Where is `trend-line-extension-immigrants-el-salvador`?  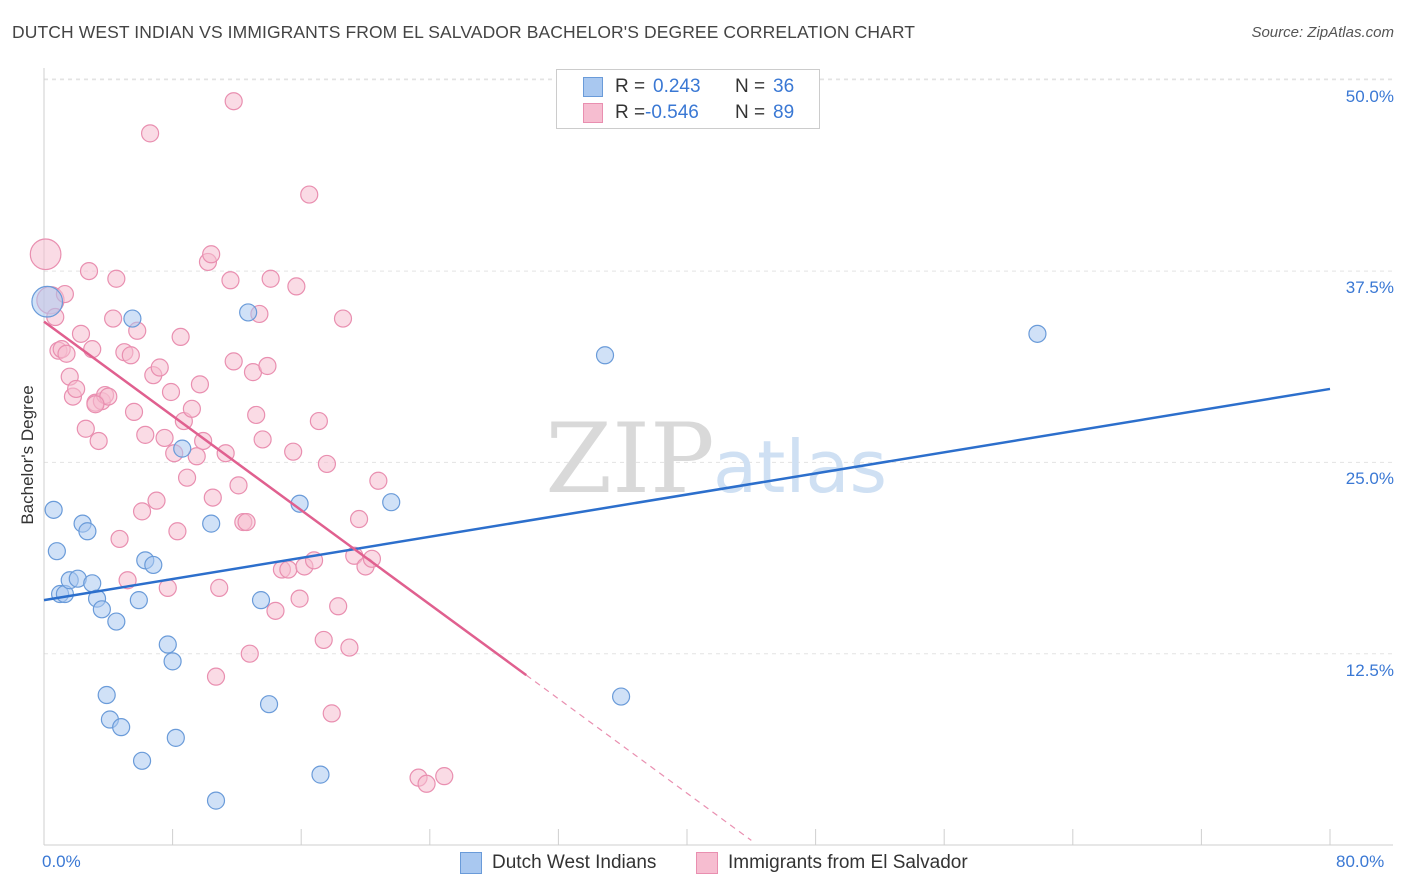 trend-line-extension-immigrants-el-salvador is located at coordinates (638, 757).